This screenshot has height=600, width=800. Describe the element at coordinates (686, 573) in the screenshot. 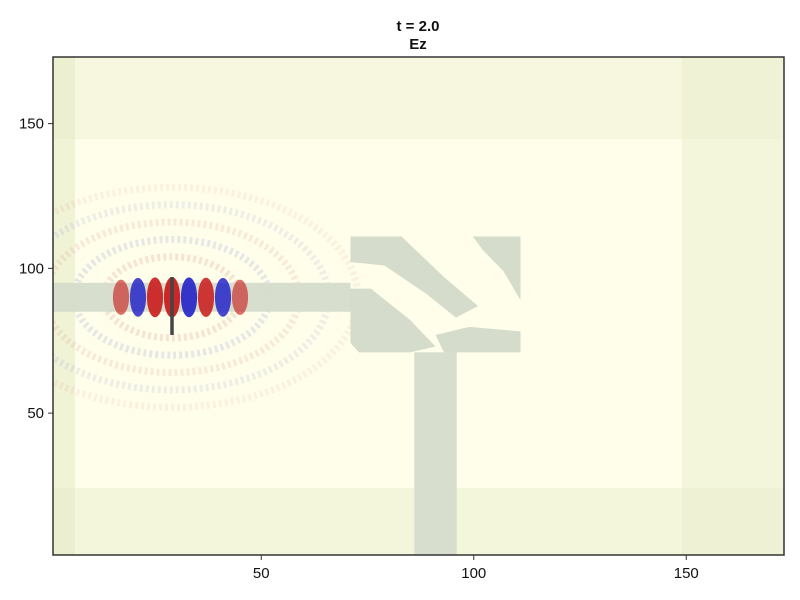

I see `x-tick-label: 150` at that location.